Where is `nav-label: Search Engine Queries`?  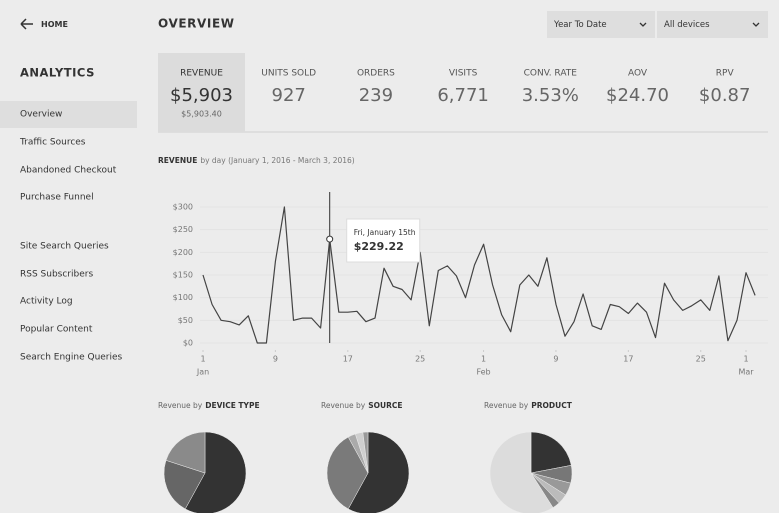 nav-label: Search Engine Queries is located at coordinates (71, 358).